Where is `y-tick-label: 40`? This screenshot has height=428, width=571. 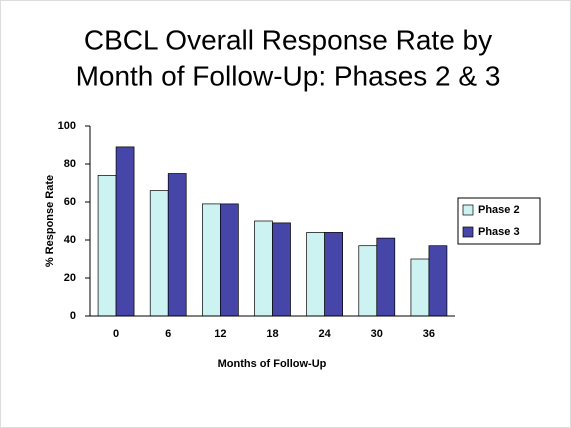 y-tick-label: 40 is located at coordinates (70, 240).